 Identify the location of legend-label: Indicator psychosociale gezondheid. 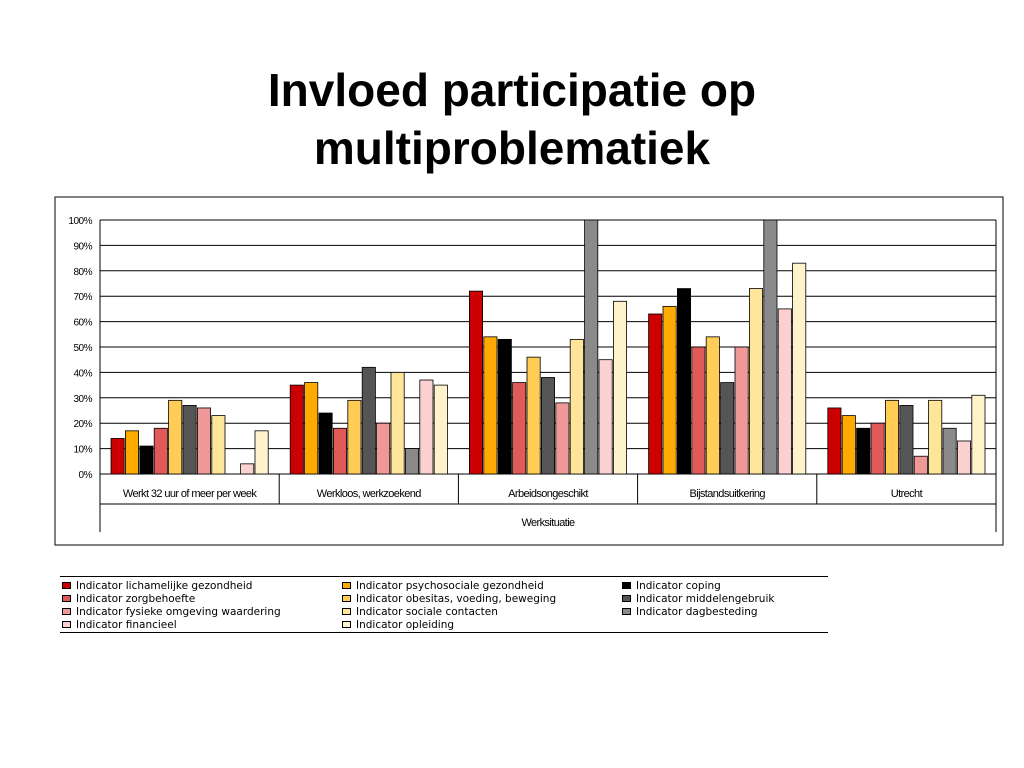
(450, 585).